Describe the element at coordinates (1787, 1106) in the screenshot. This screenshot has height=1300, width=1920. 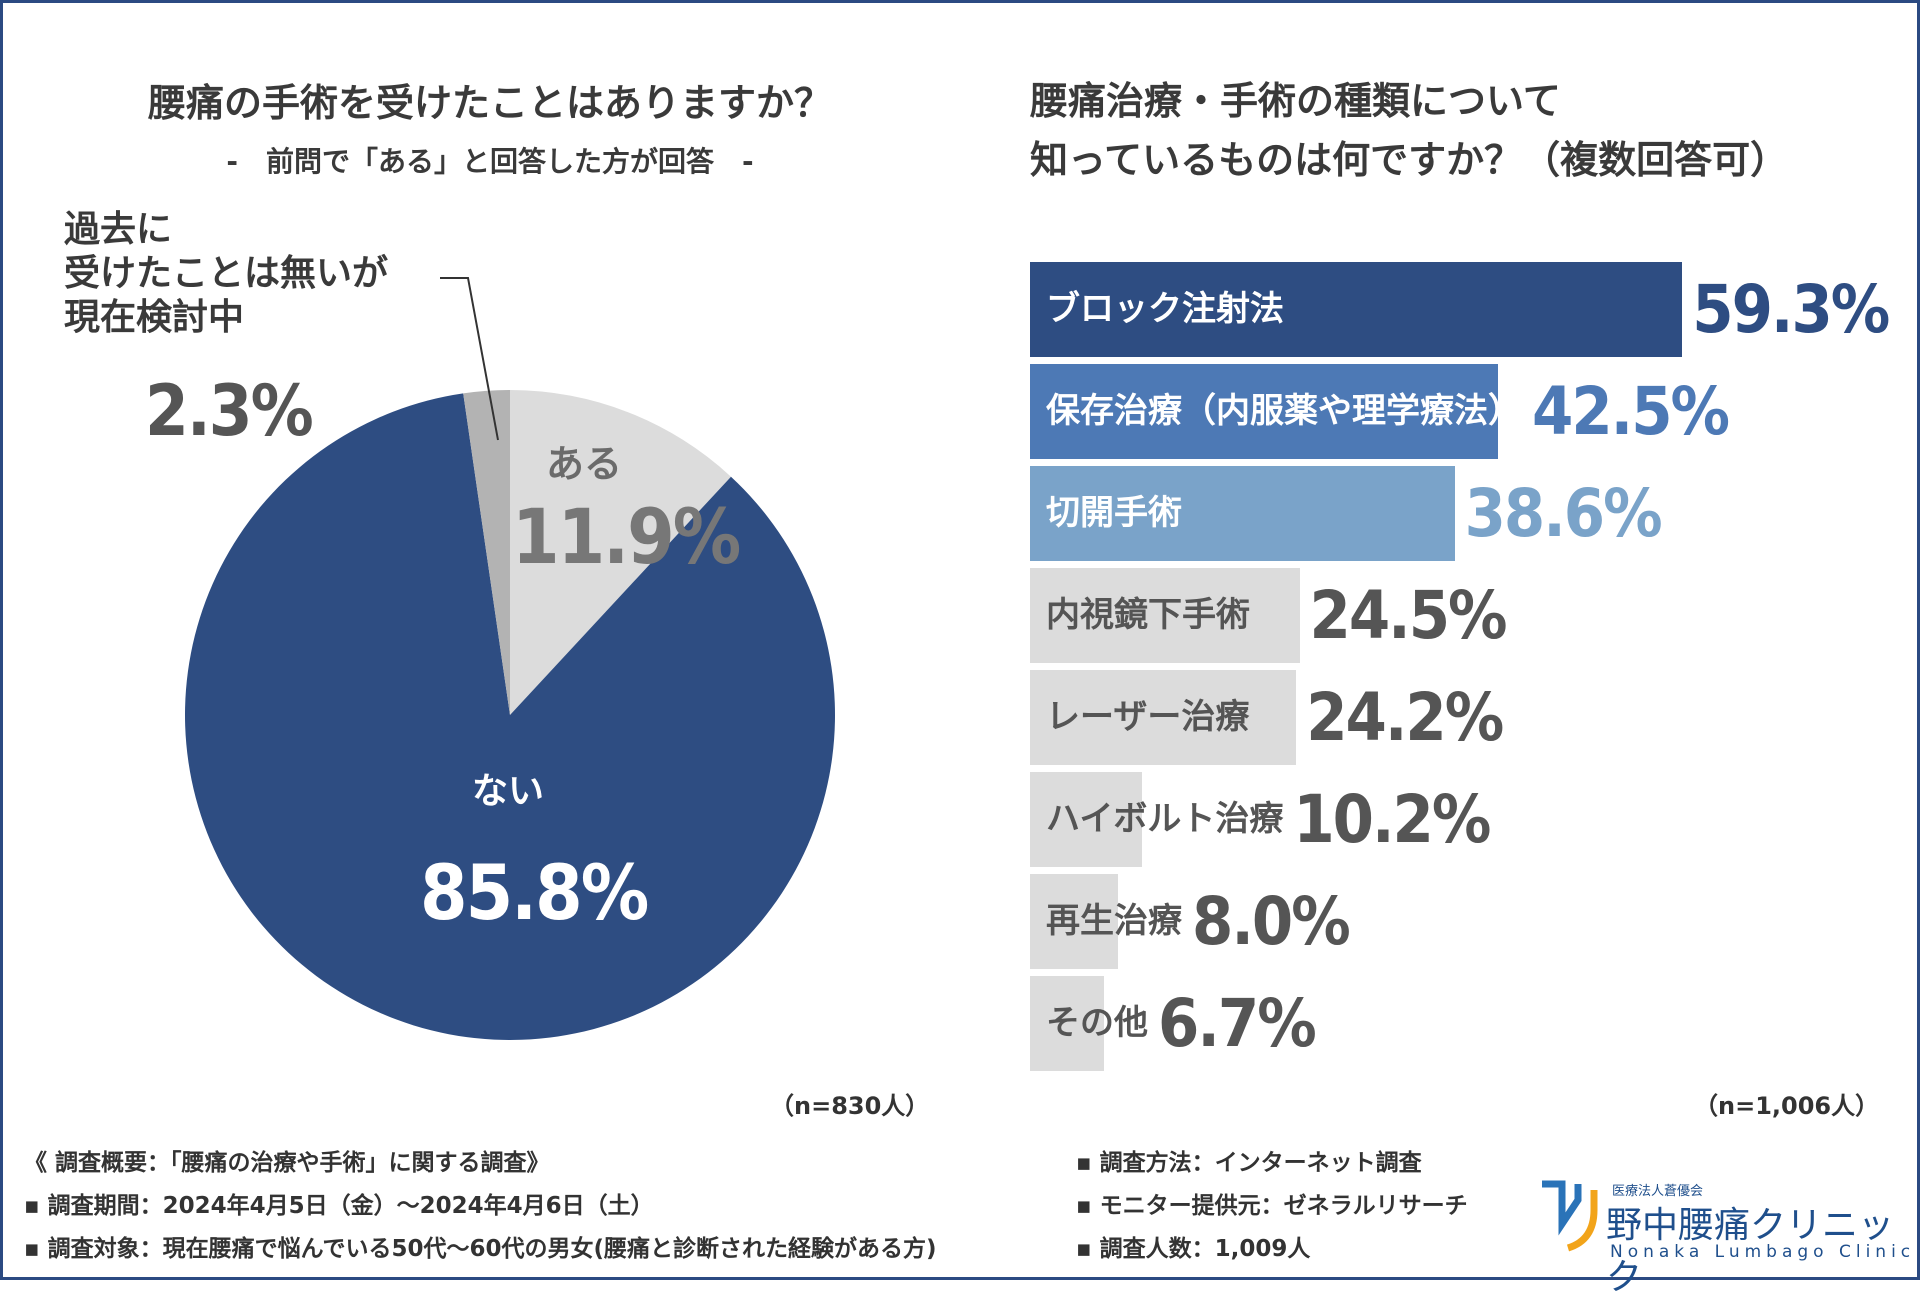
I see `bar-sample-size: （n=1,006人）` at that location.